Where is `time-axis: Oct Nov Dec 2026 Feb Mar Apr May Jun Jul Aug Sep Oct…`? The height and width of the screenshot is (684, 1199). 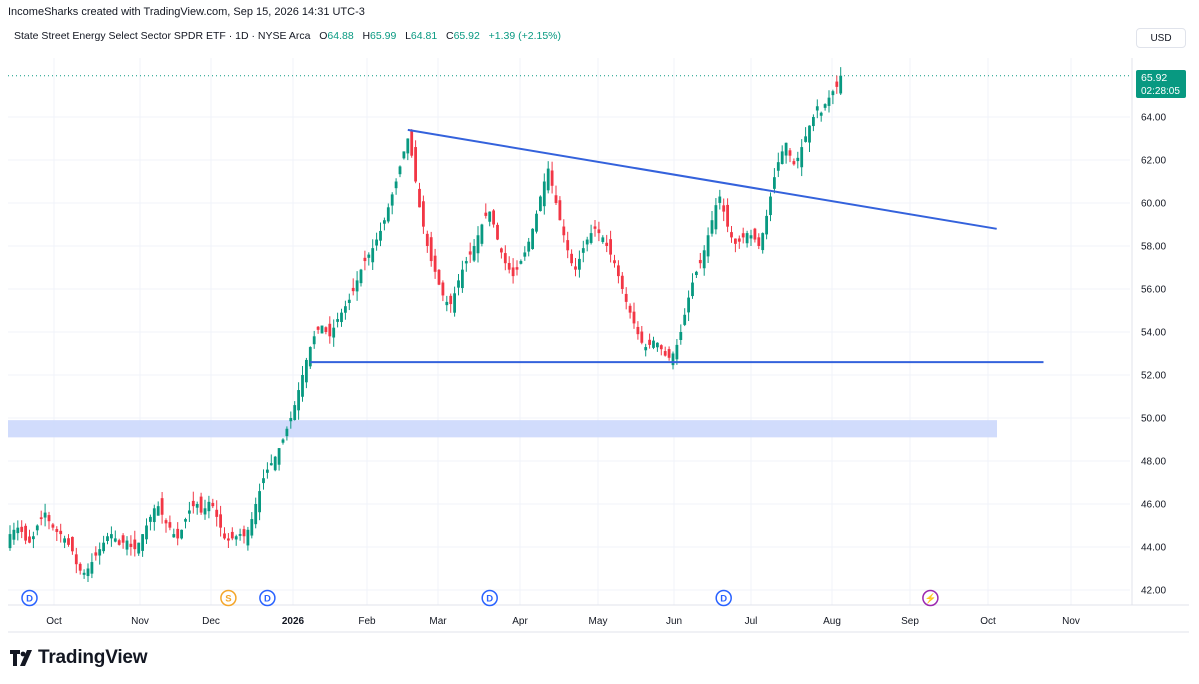
time-axis: Oct Nov Dec 2026 Feb Mar Apr May Jun Jul Aug Sep Oct… is located at coordinates (563, 621).